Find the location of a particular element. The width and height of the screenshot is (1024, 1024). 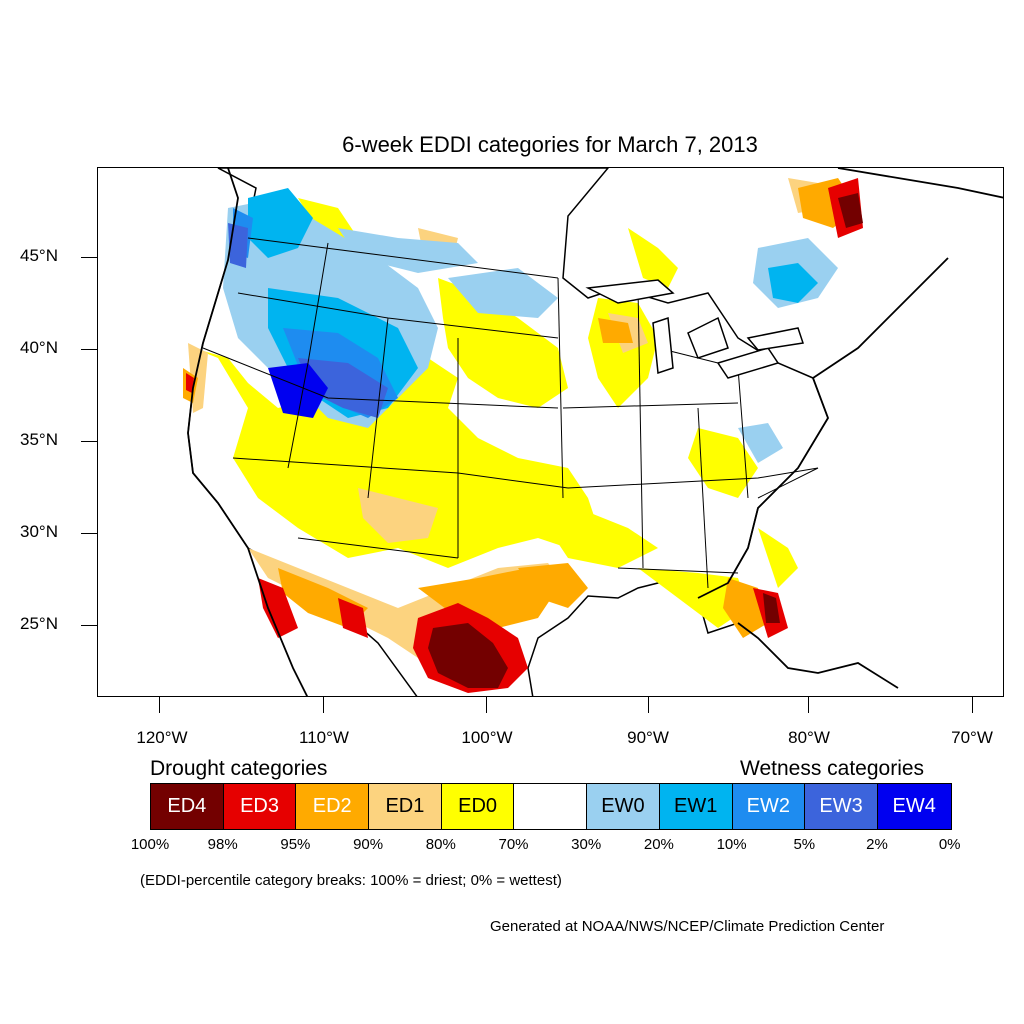

percentile-label: 98% is located at coordinates (222, 844).